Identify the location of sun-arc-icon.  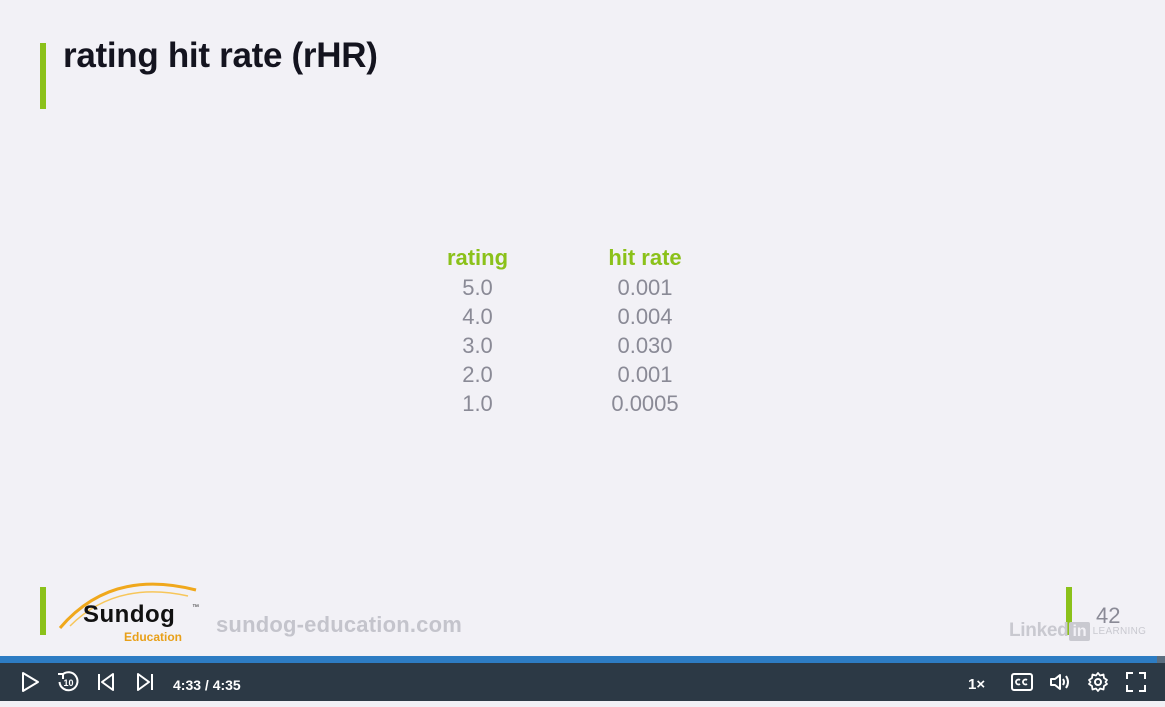
(127, 605).